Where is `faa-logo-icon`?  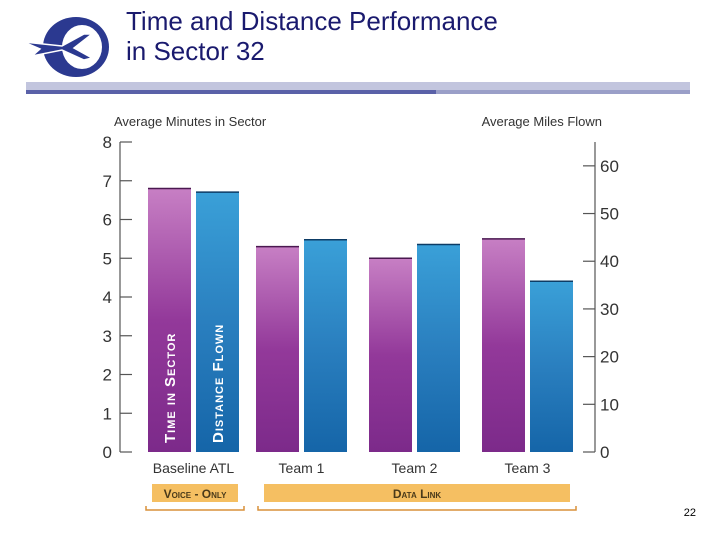
faa-logo-icon is located at coordinates (66, 47).